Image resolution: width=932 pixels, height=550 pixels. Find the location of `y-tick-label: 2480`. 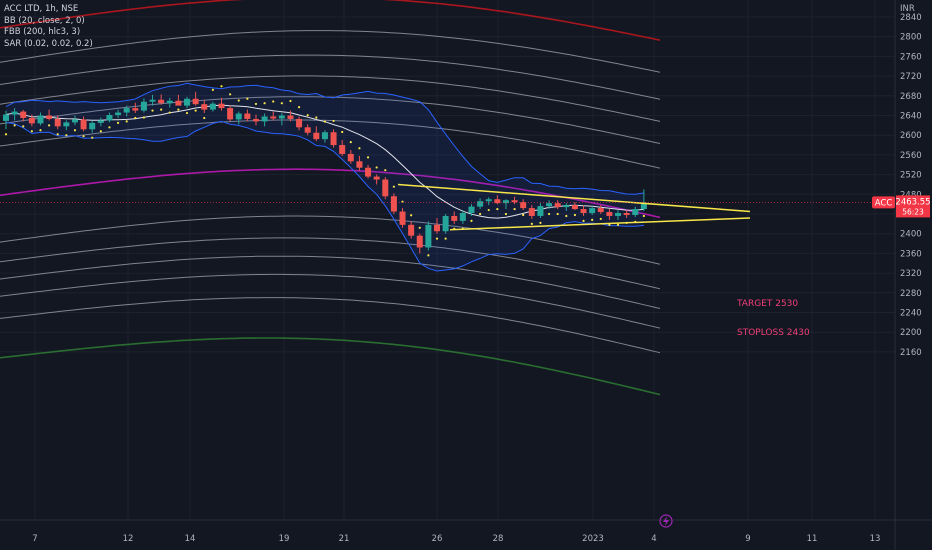

y-tick-label: 2480 is located at coordinates (911, 195).